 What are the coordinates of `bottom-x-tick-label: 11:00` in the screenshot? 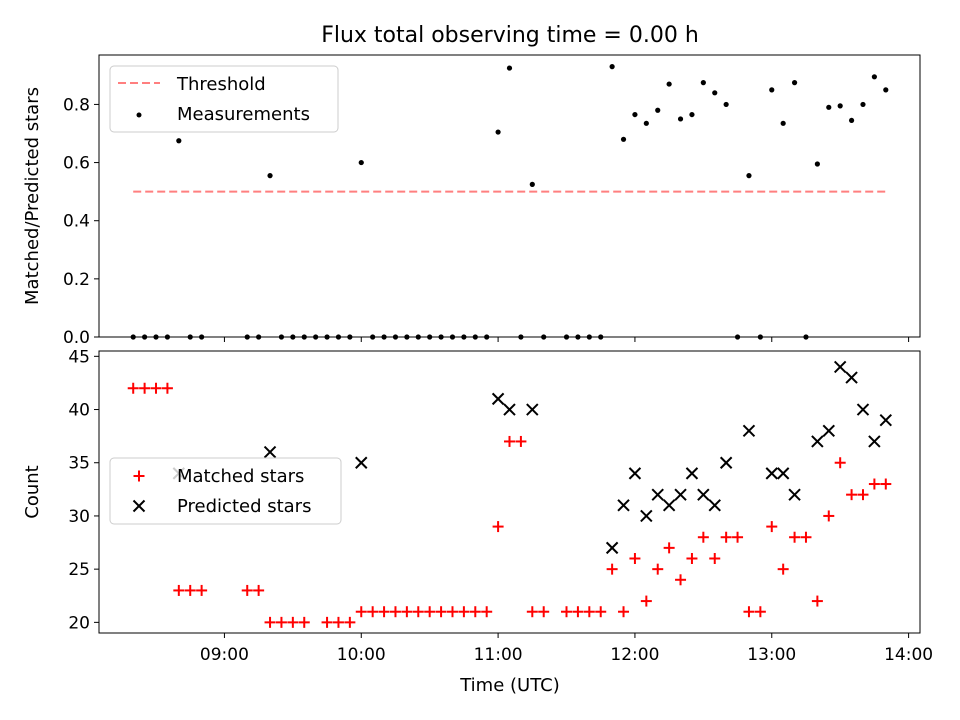 It's located at (498, 655).